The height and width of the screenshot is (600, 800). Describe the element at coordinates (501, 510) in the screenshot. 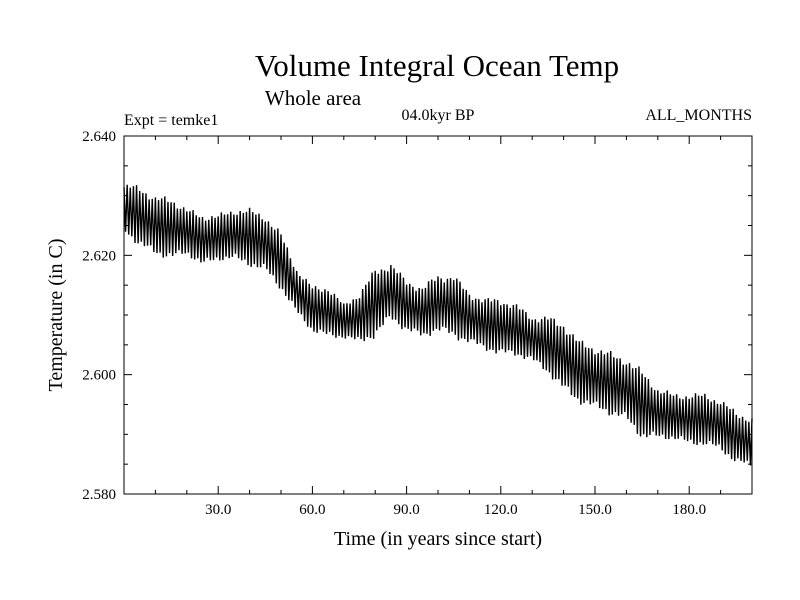

I see `x-tick-label: 120.0` at that location.